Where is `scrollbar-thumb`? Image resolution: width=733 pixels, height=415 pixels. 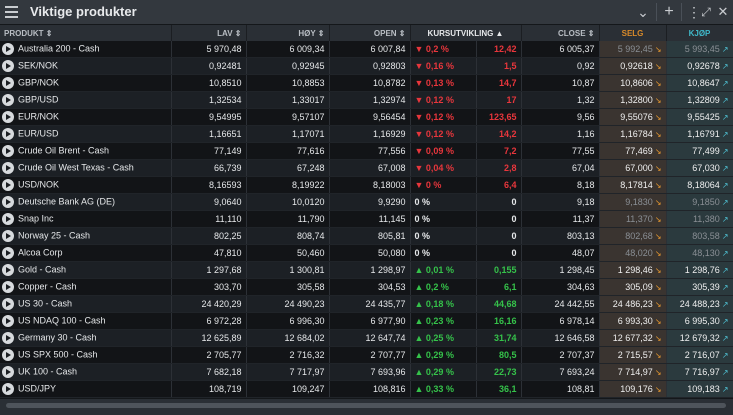 scrollbar-thumb is located at coordinates (366, 405).